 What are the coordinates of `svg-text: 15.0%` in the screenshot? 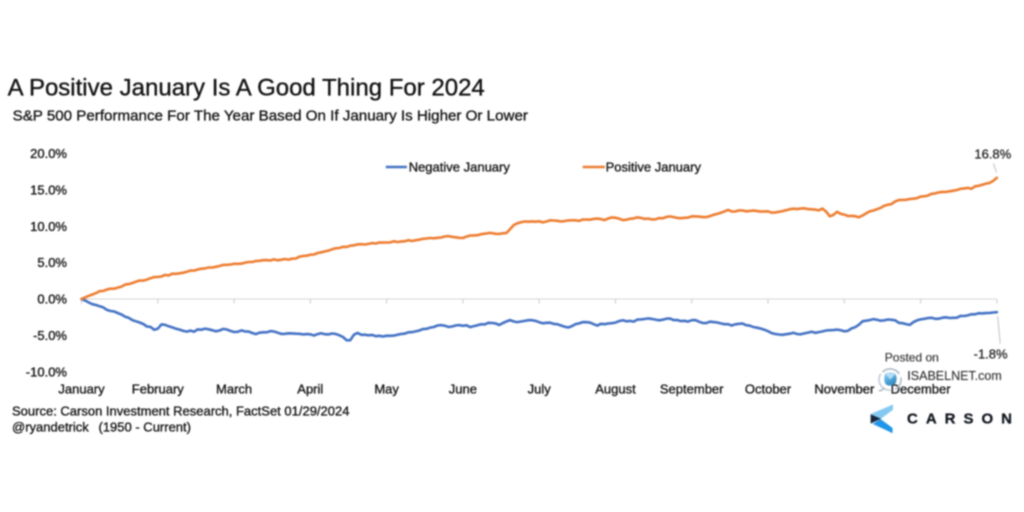 It's located at (48, 189).